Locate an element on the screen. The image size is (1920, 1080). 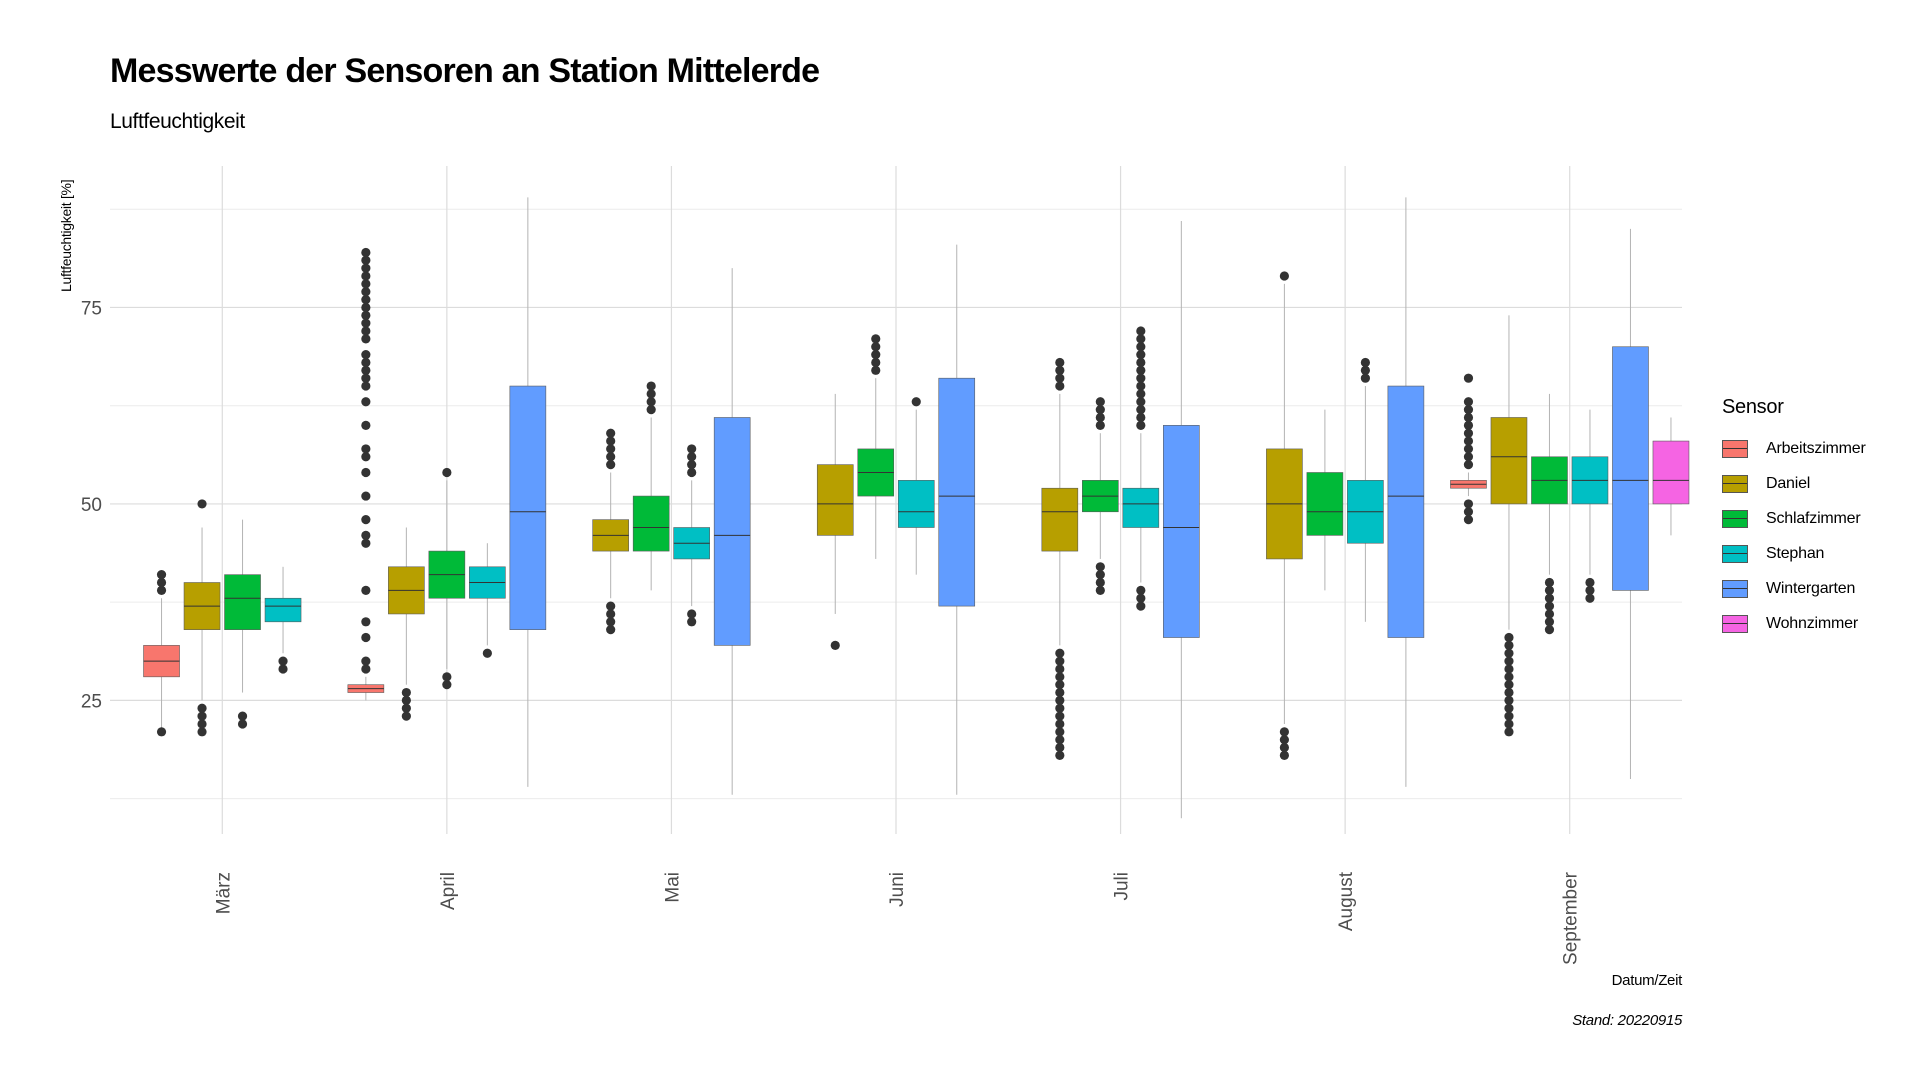
box-wintergarten-juli is located at coordinates (1181, 520).